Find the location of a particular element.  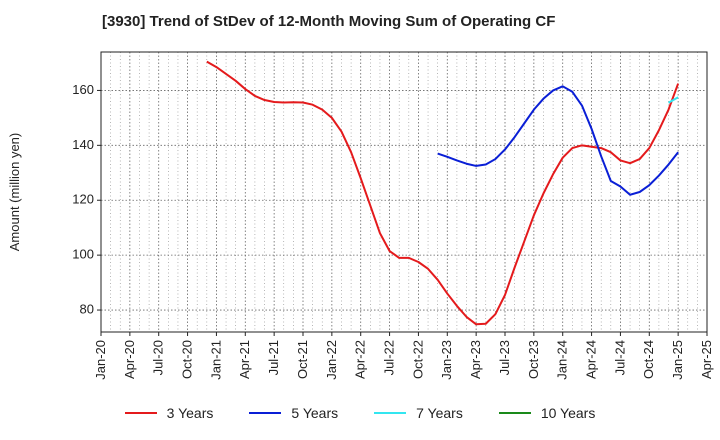

y-tick-label: 140 is located at coordinates (83, 144).